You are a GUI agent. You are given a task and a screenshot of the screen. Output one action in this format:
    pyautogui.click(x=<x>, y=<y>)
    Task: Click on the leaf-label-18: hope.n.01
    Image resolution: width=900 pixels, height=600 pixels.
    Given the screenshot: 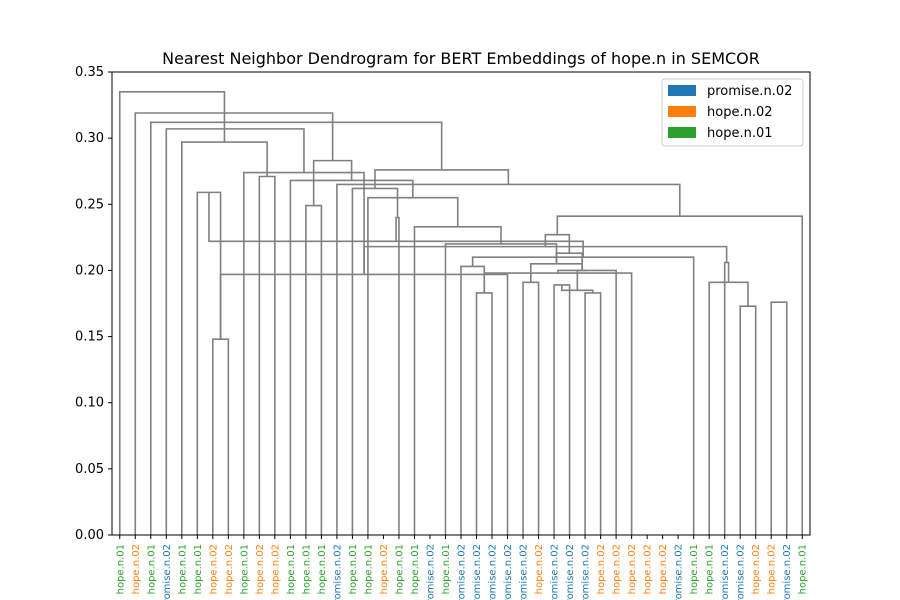 What is the action you would take?
    pyautogui.click(x=399, y=569)
    